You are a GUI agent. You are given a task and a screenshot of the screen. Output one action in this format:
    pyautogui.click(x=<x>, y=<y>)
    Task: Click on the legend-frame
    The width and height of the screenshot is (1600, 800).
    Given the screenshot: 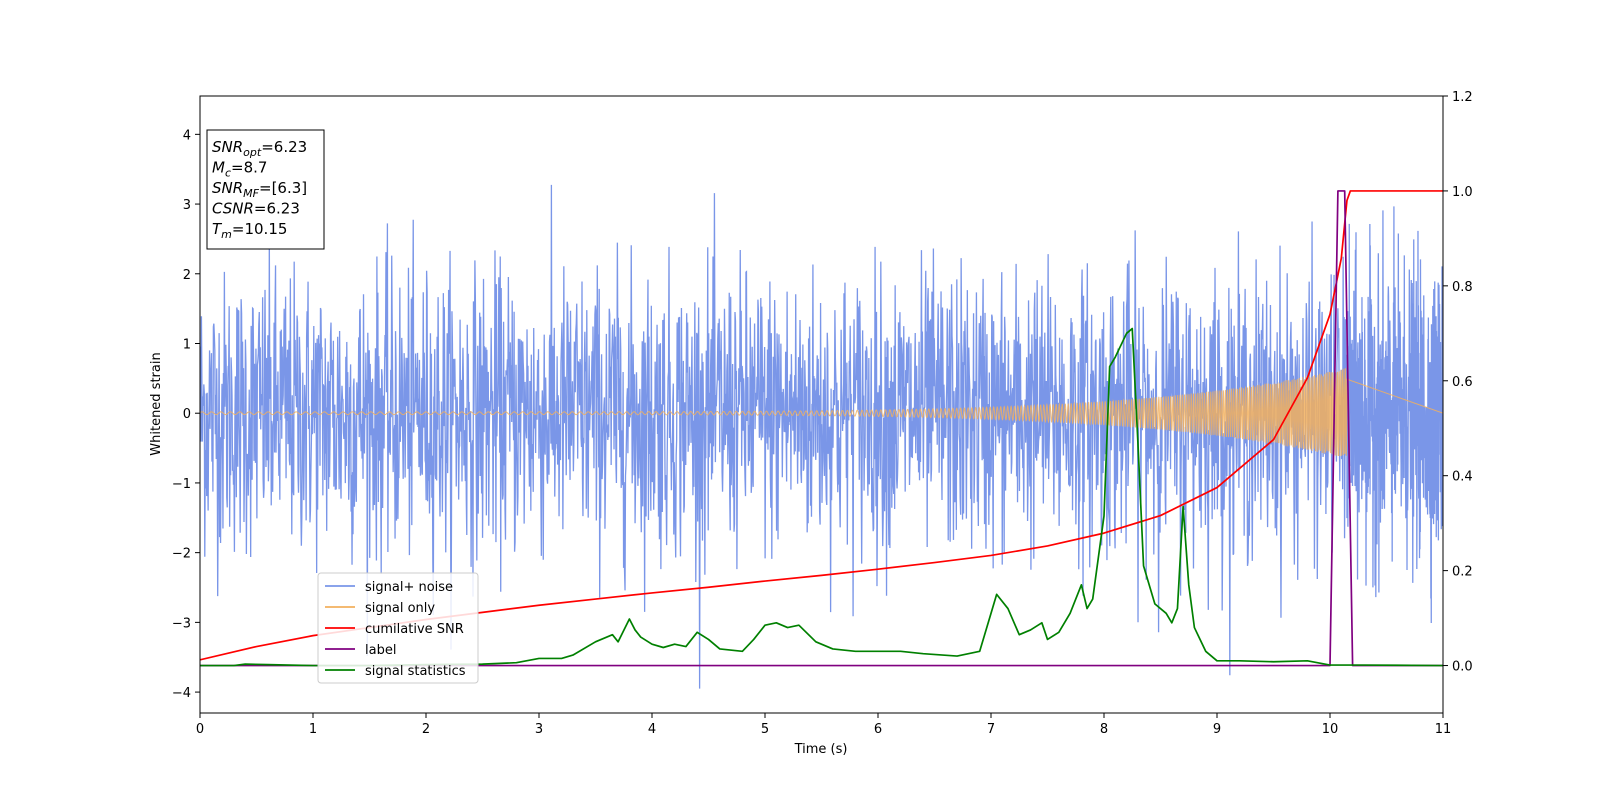 What is the action you would take?
    pyautogui.click(x=398, y=628)
    